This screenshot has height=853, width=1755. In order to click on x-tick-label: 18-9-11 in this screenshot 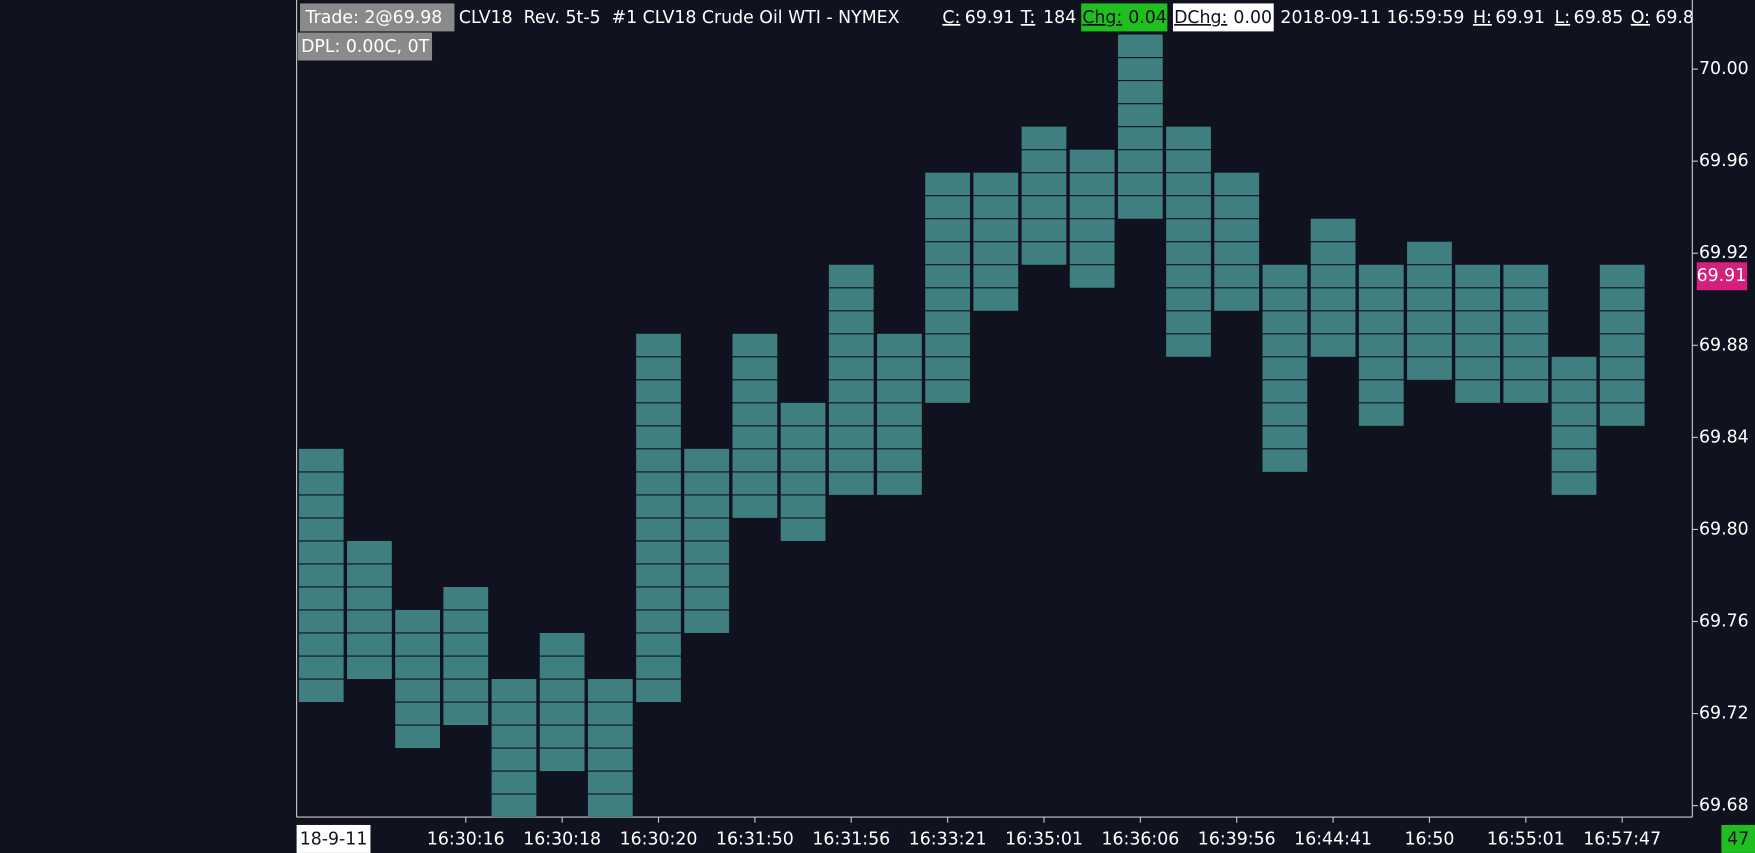, I will do `click(334, 840)`.